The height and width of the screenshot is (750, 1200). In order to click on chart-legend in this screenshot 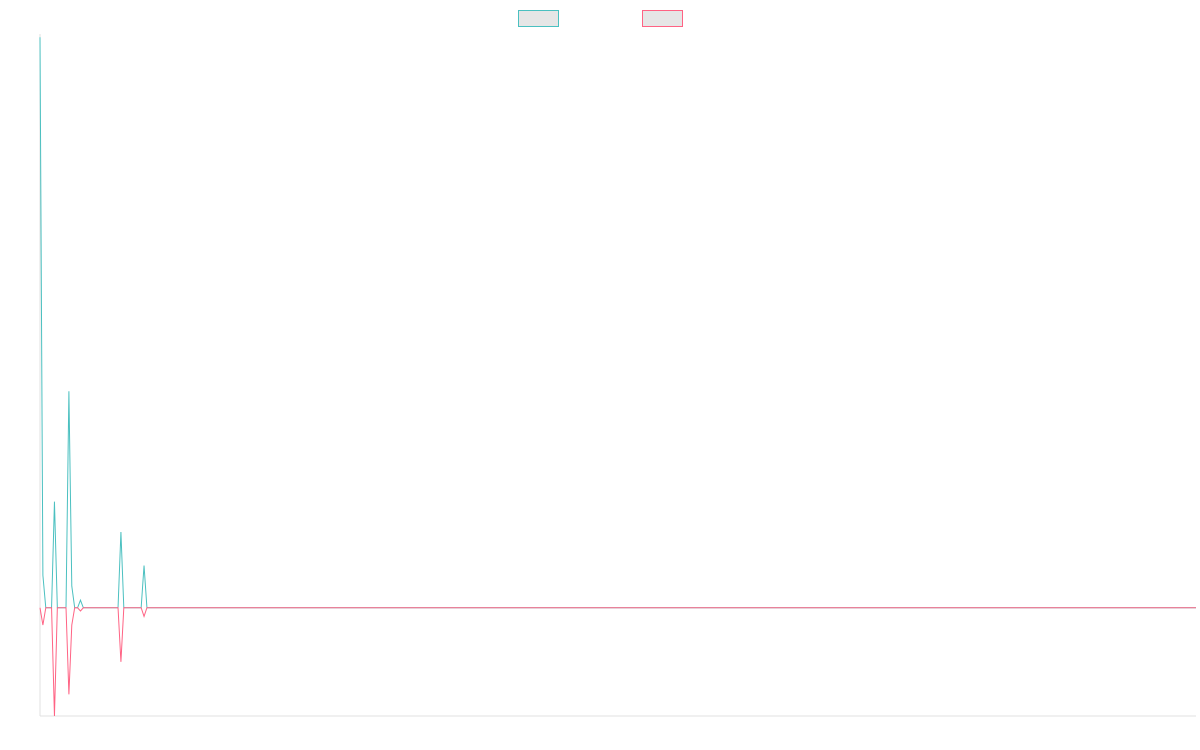, I will do `click(600, 18)`.